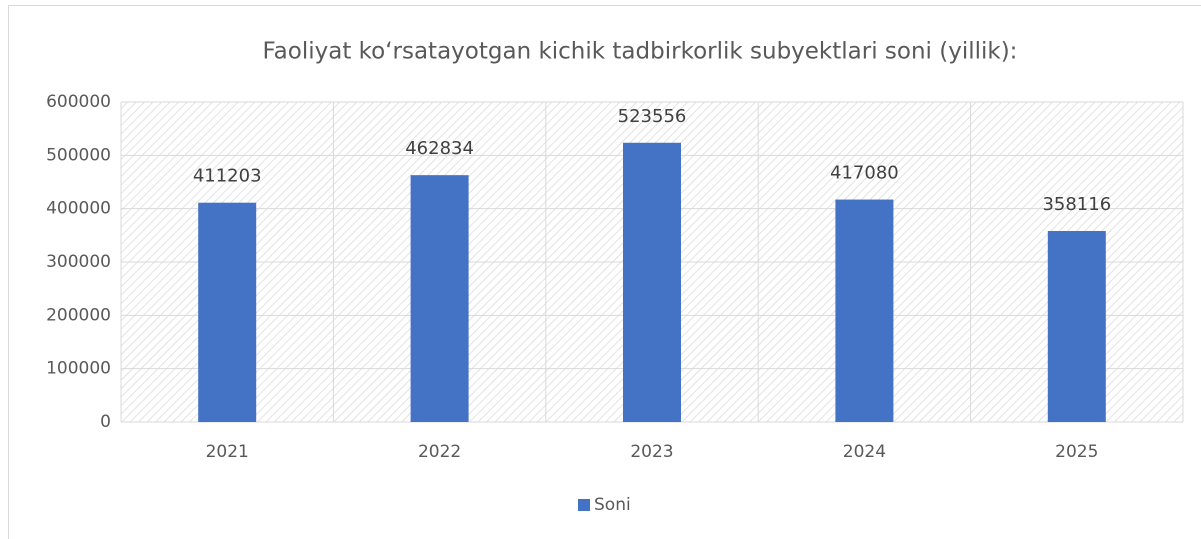 This screenshot has width=1201, height=539. I want to click on data-label: 417080, so click(864, 173).